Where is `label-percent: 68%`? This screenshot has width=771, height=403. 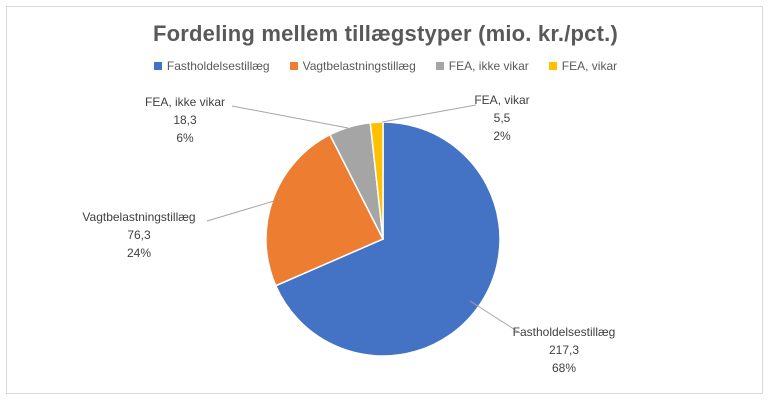
label-percent: 68% is located at coordinates (564, 368).